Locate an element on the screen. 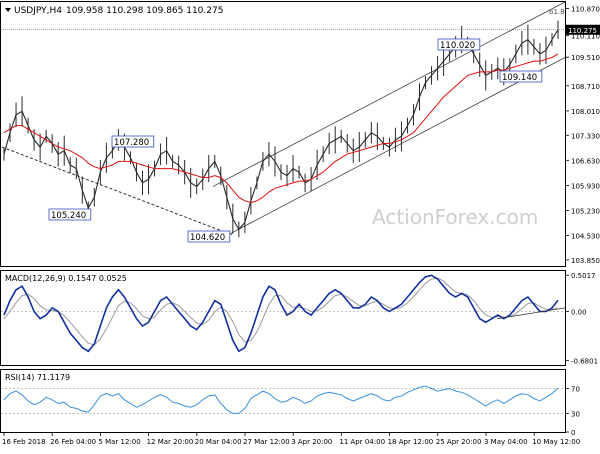  rsi-axis-label: 70 is located at coordinates (575, 390).